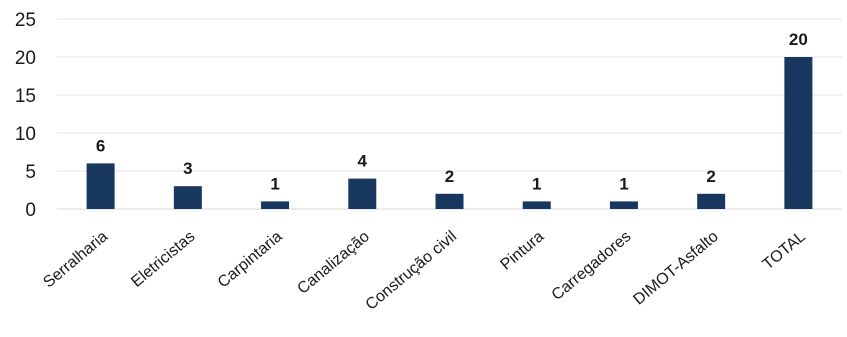 Image resolution: width=847 pixels, height=337 pixels. Describe the element at coordinates (798, 39) in the screenshot. I see `data-label: 20` at that location.